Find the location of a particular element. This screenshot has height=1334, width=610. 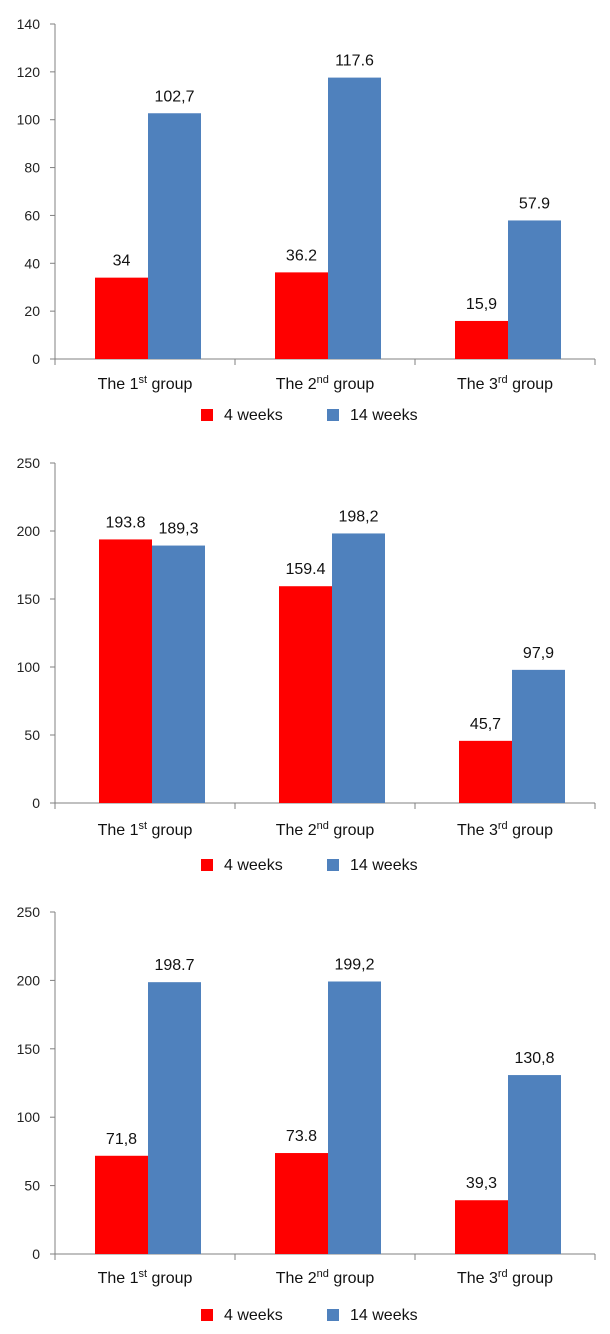

data-label: 198,2 is located at coordinates (358, 516).